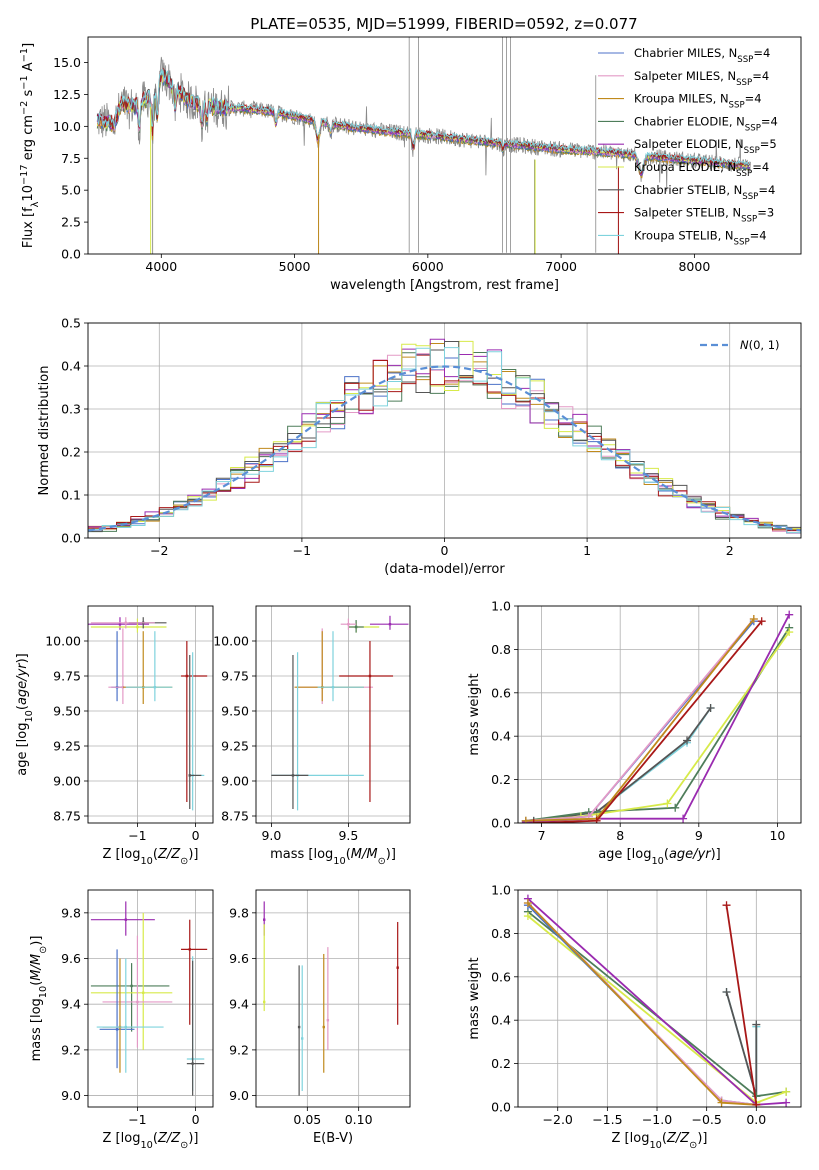 The width and height of the screenshot is (819, 1170). I want to click on chart-mass-vs-EBV: 0.05 0.10 9.0 9.2 9.4 9.6 9.8 E(B-V), so click(320, 1017).